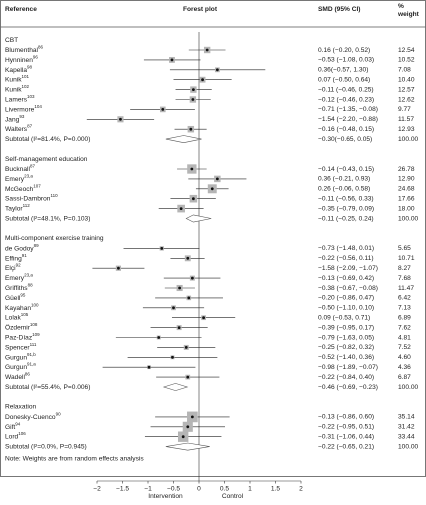  I want to click on study-label: Lolak105, so click(17, 316).